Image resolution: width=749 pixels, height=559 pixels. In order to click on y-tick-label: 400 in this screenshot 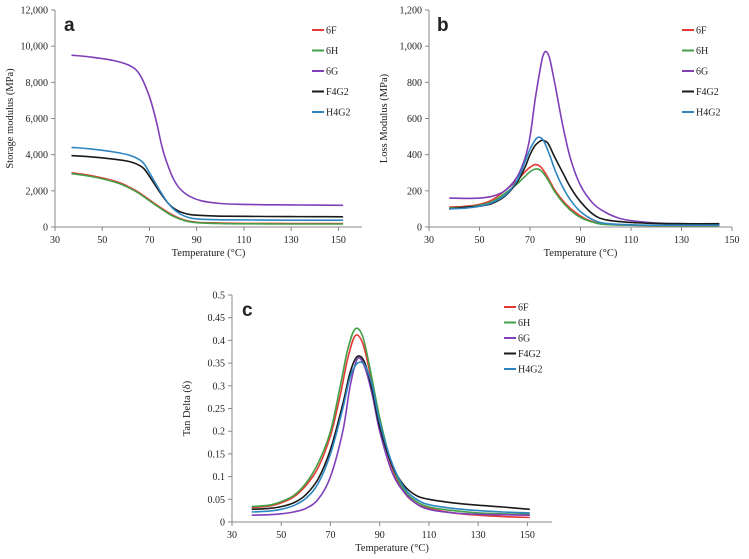, I will do `click(414, 155)`.